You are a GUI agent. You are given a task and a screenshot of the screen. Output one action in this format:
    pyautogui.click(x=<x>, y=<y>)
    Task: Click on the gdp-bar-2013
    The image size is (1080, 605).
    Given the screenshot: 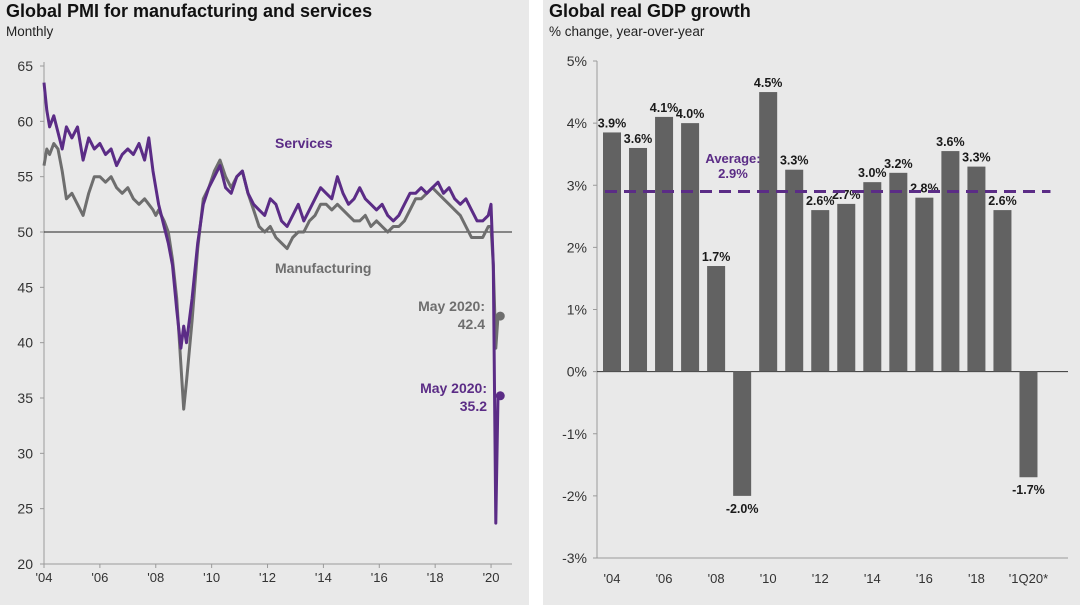 What is the action you would take?
    pyautogui.click(x=846, y=287)
    